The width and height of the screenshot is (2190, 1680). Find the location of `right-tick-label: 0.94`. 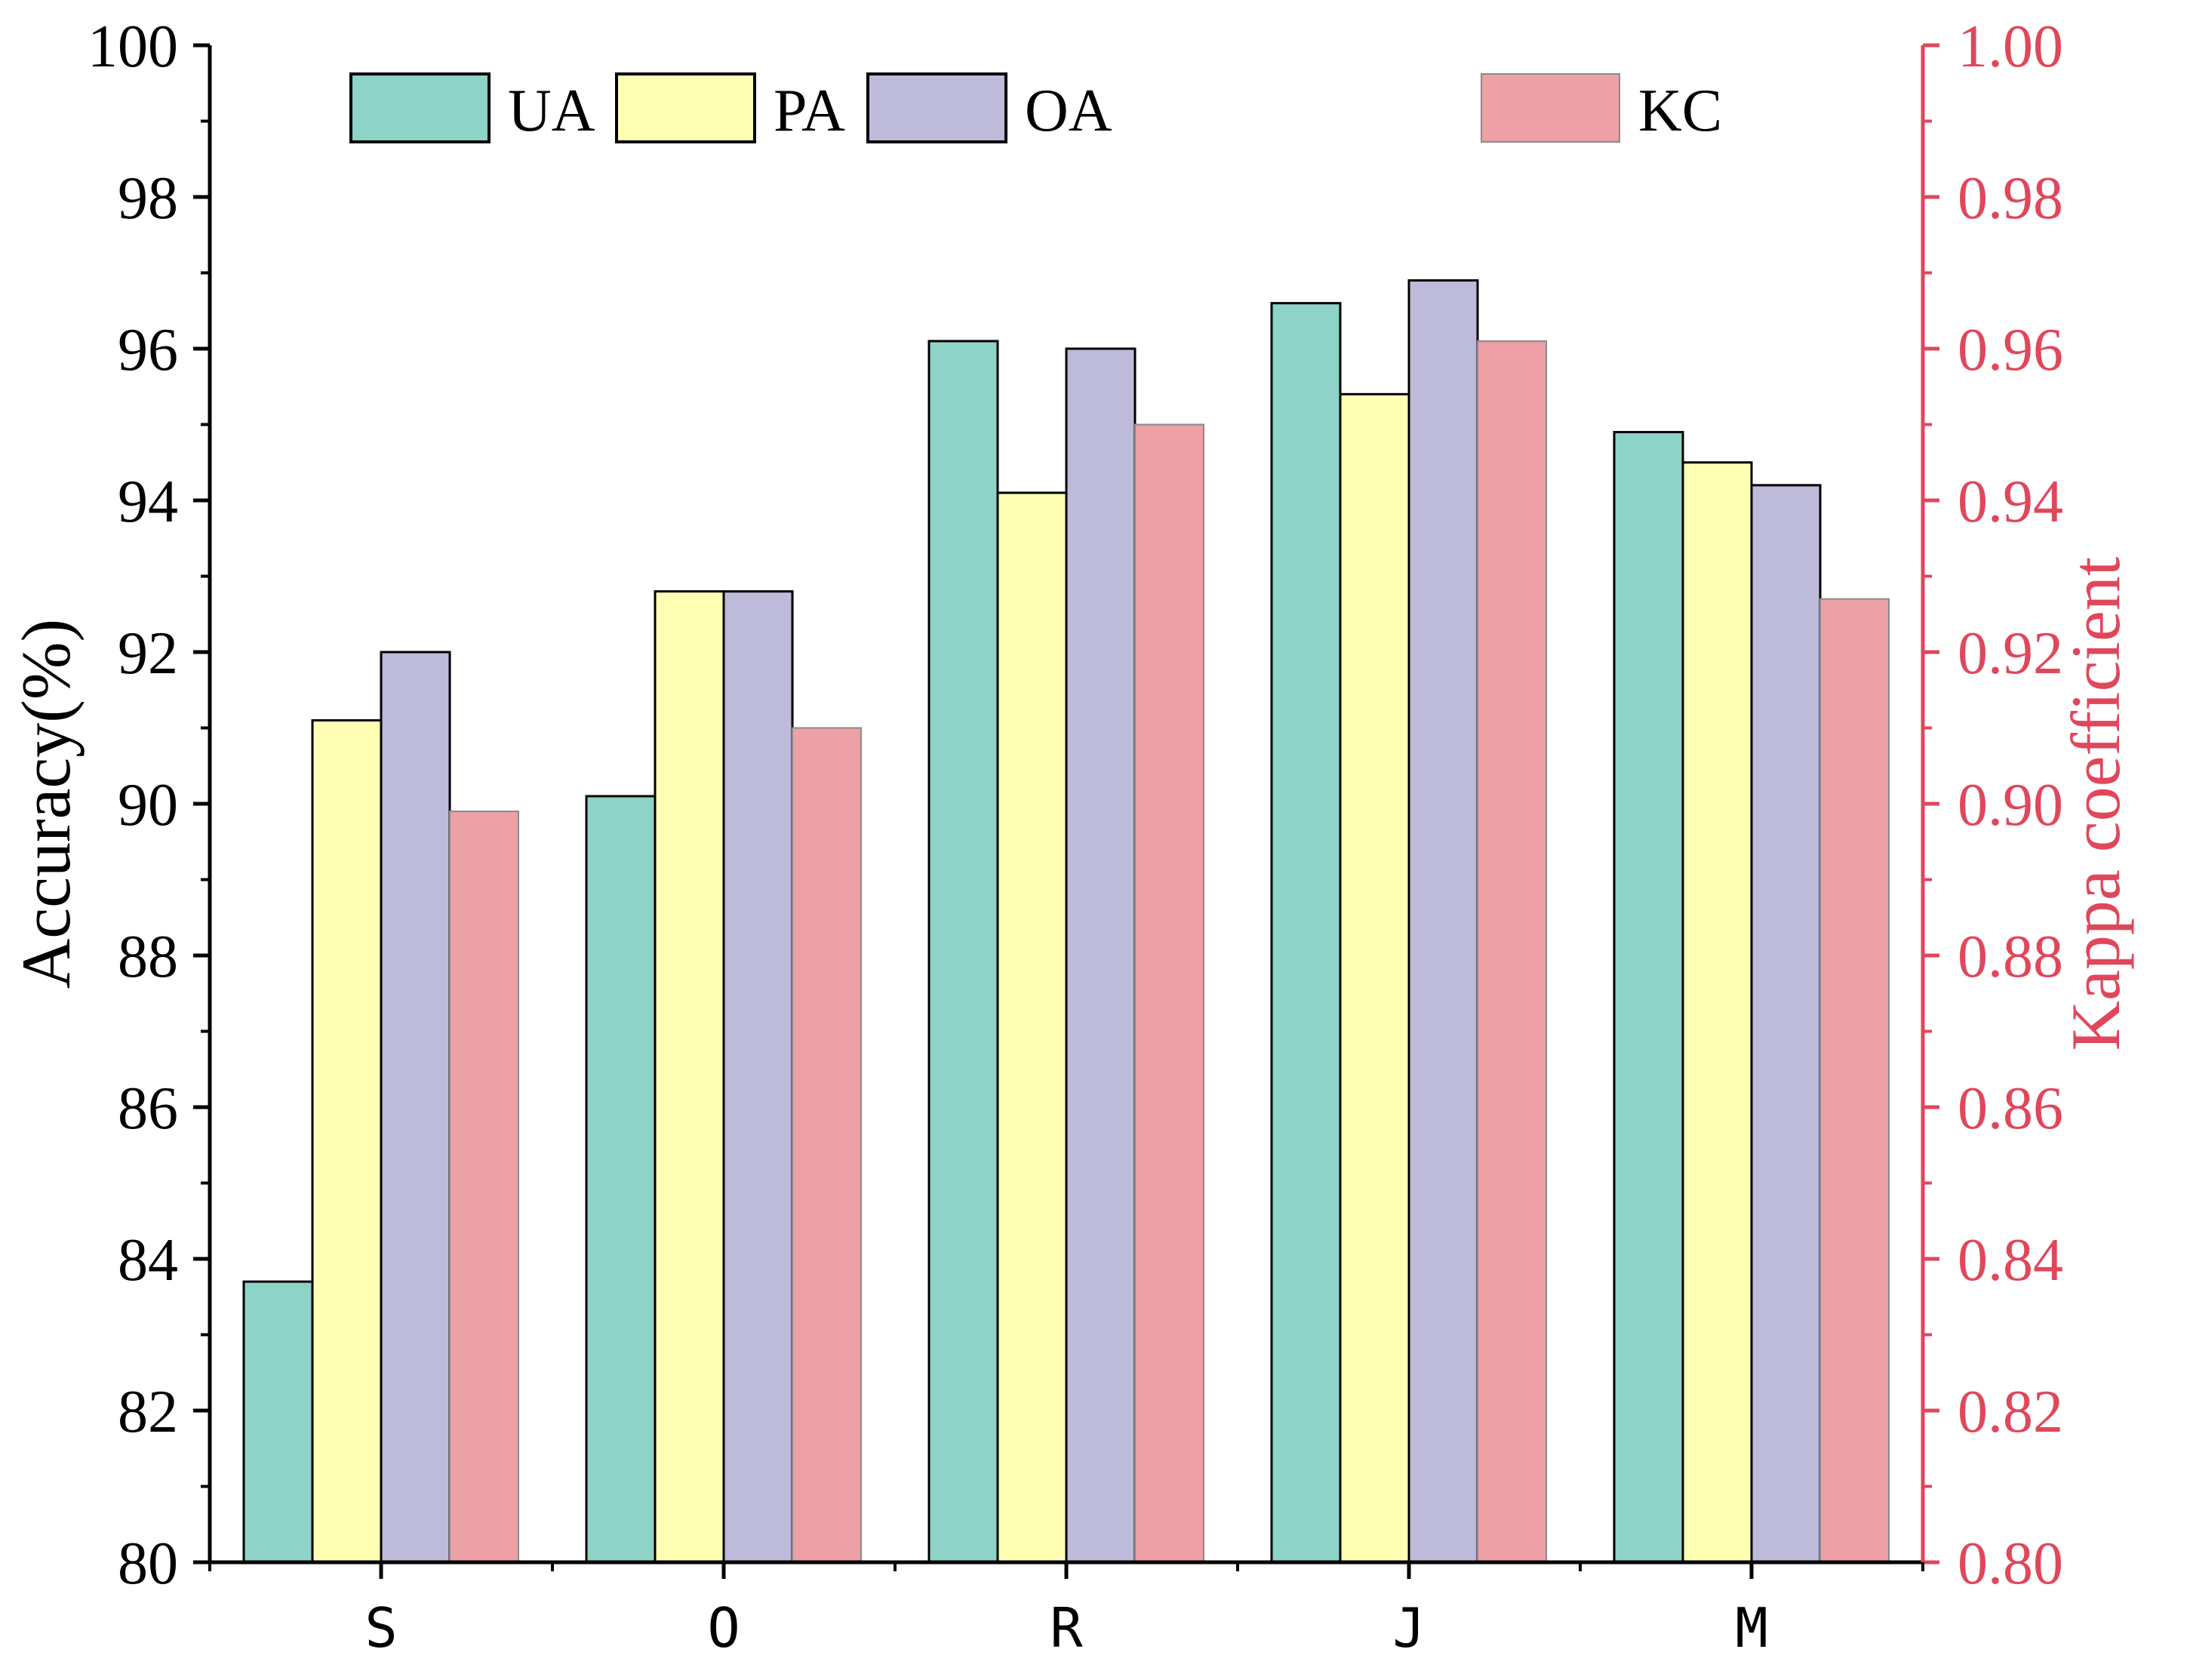

right-tick-label: 0.94 is located at coordinates (2011, 502).